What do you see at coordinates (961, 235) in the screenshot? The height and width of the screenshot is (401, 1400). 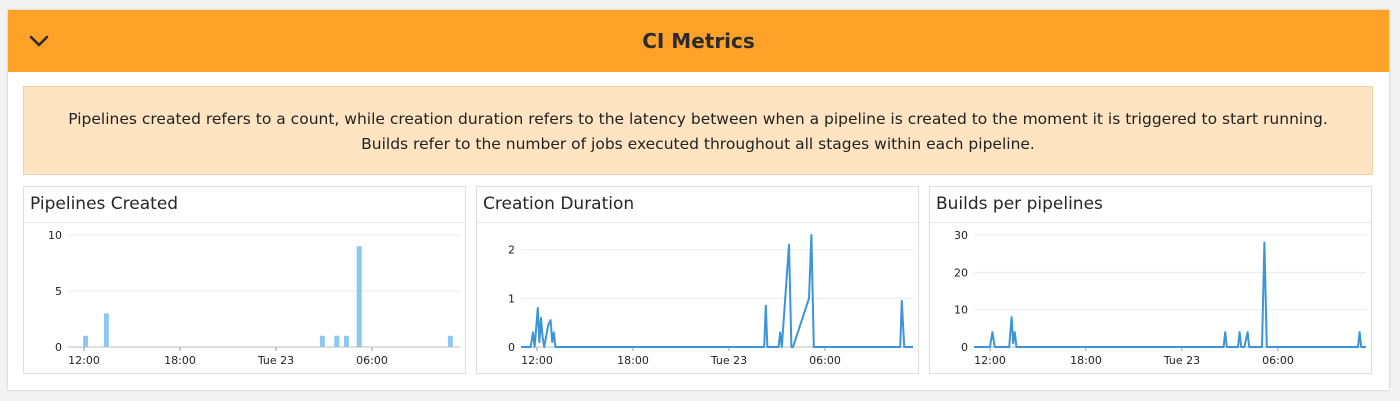 I see `y-tick-label: 30` at bounding box center [961, 235].